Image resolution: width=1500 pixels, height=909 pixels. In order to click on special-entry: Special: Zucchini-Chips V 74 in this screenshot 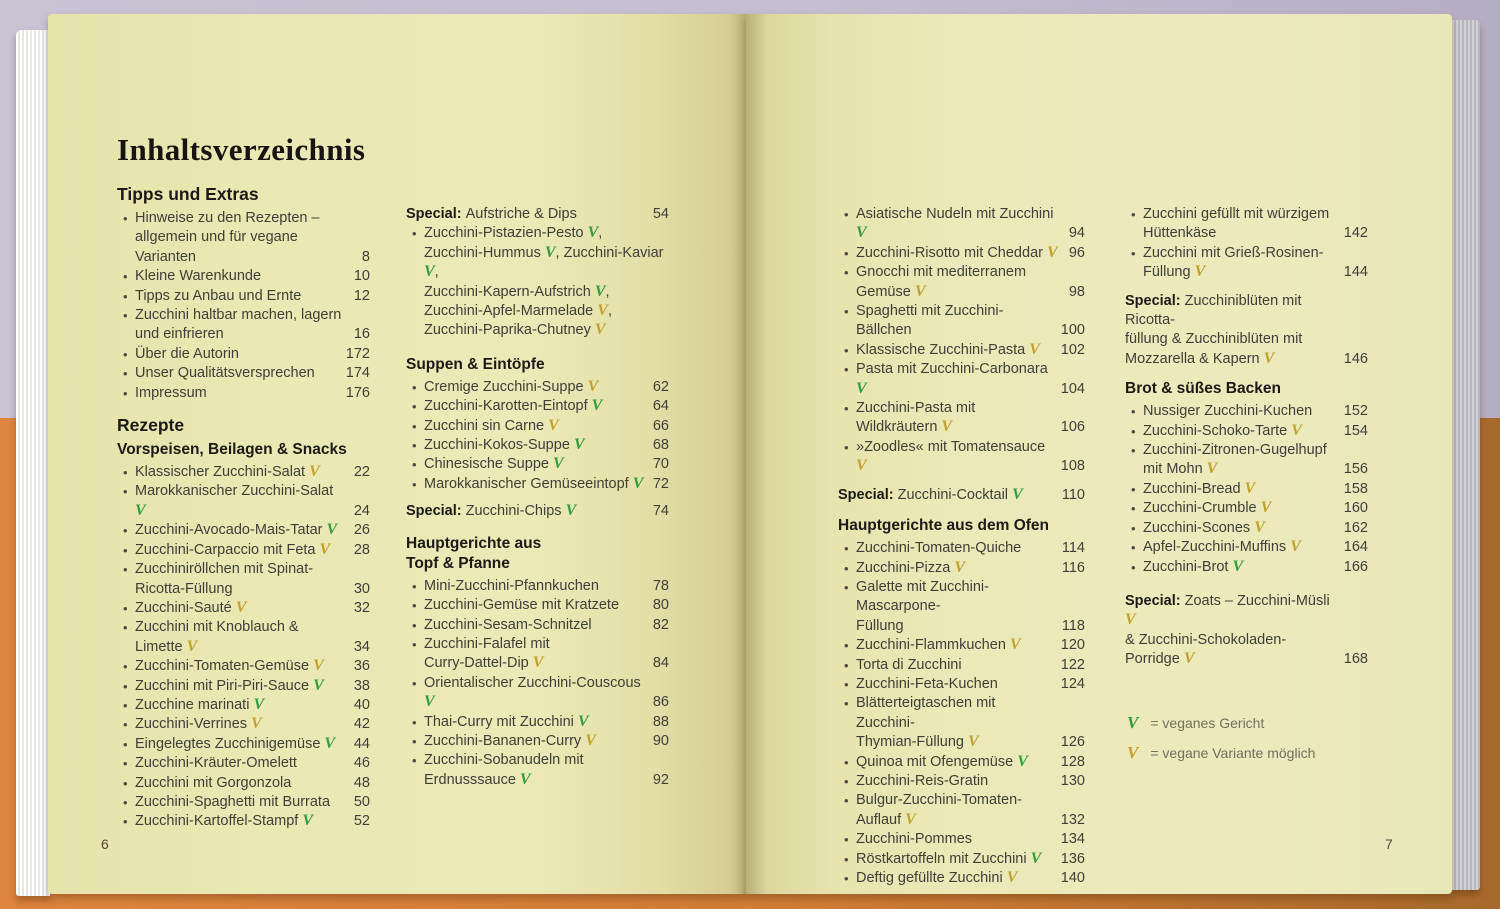, I will do `click(537, 511)`.